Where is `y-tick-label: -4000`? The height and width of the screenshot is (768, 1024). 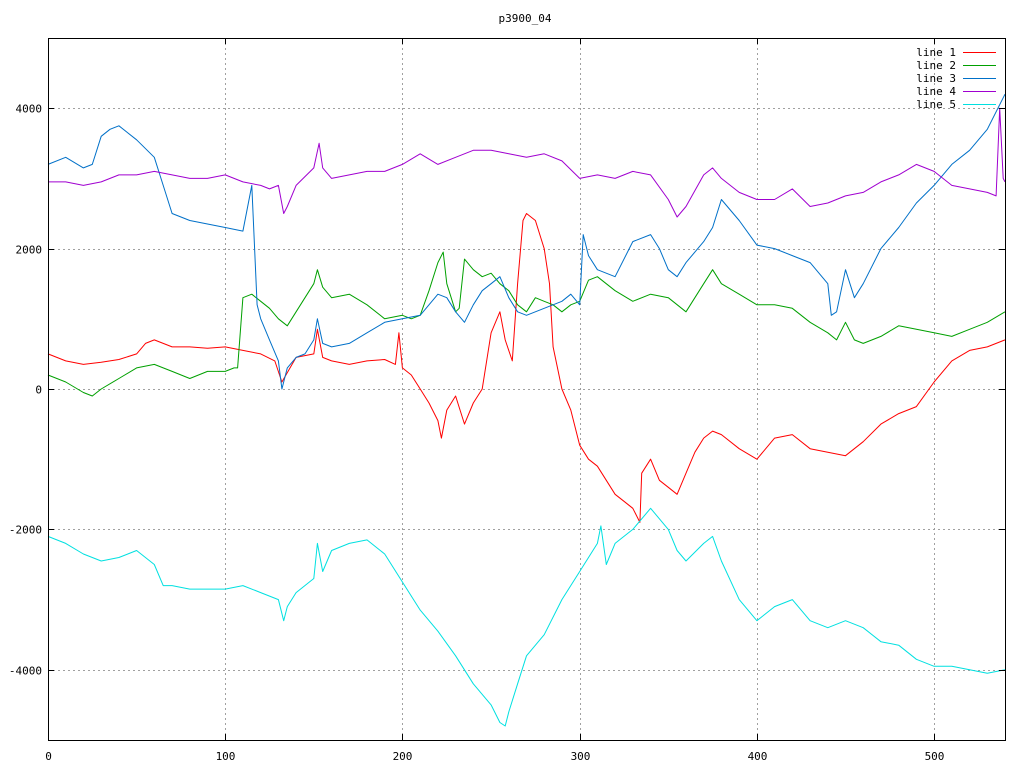 y-tick-label: -4000 is located at coordinates (25, 671).